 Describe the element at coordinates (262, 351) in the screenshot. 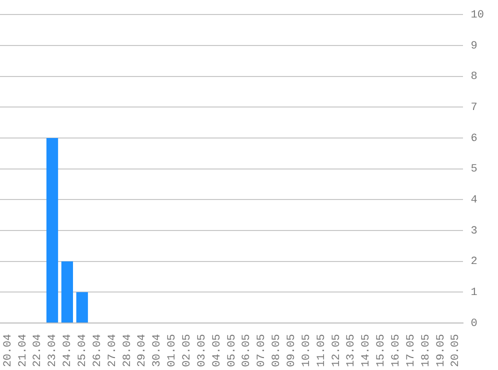

I see `x-tick-label: 07.05` at that location.